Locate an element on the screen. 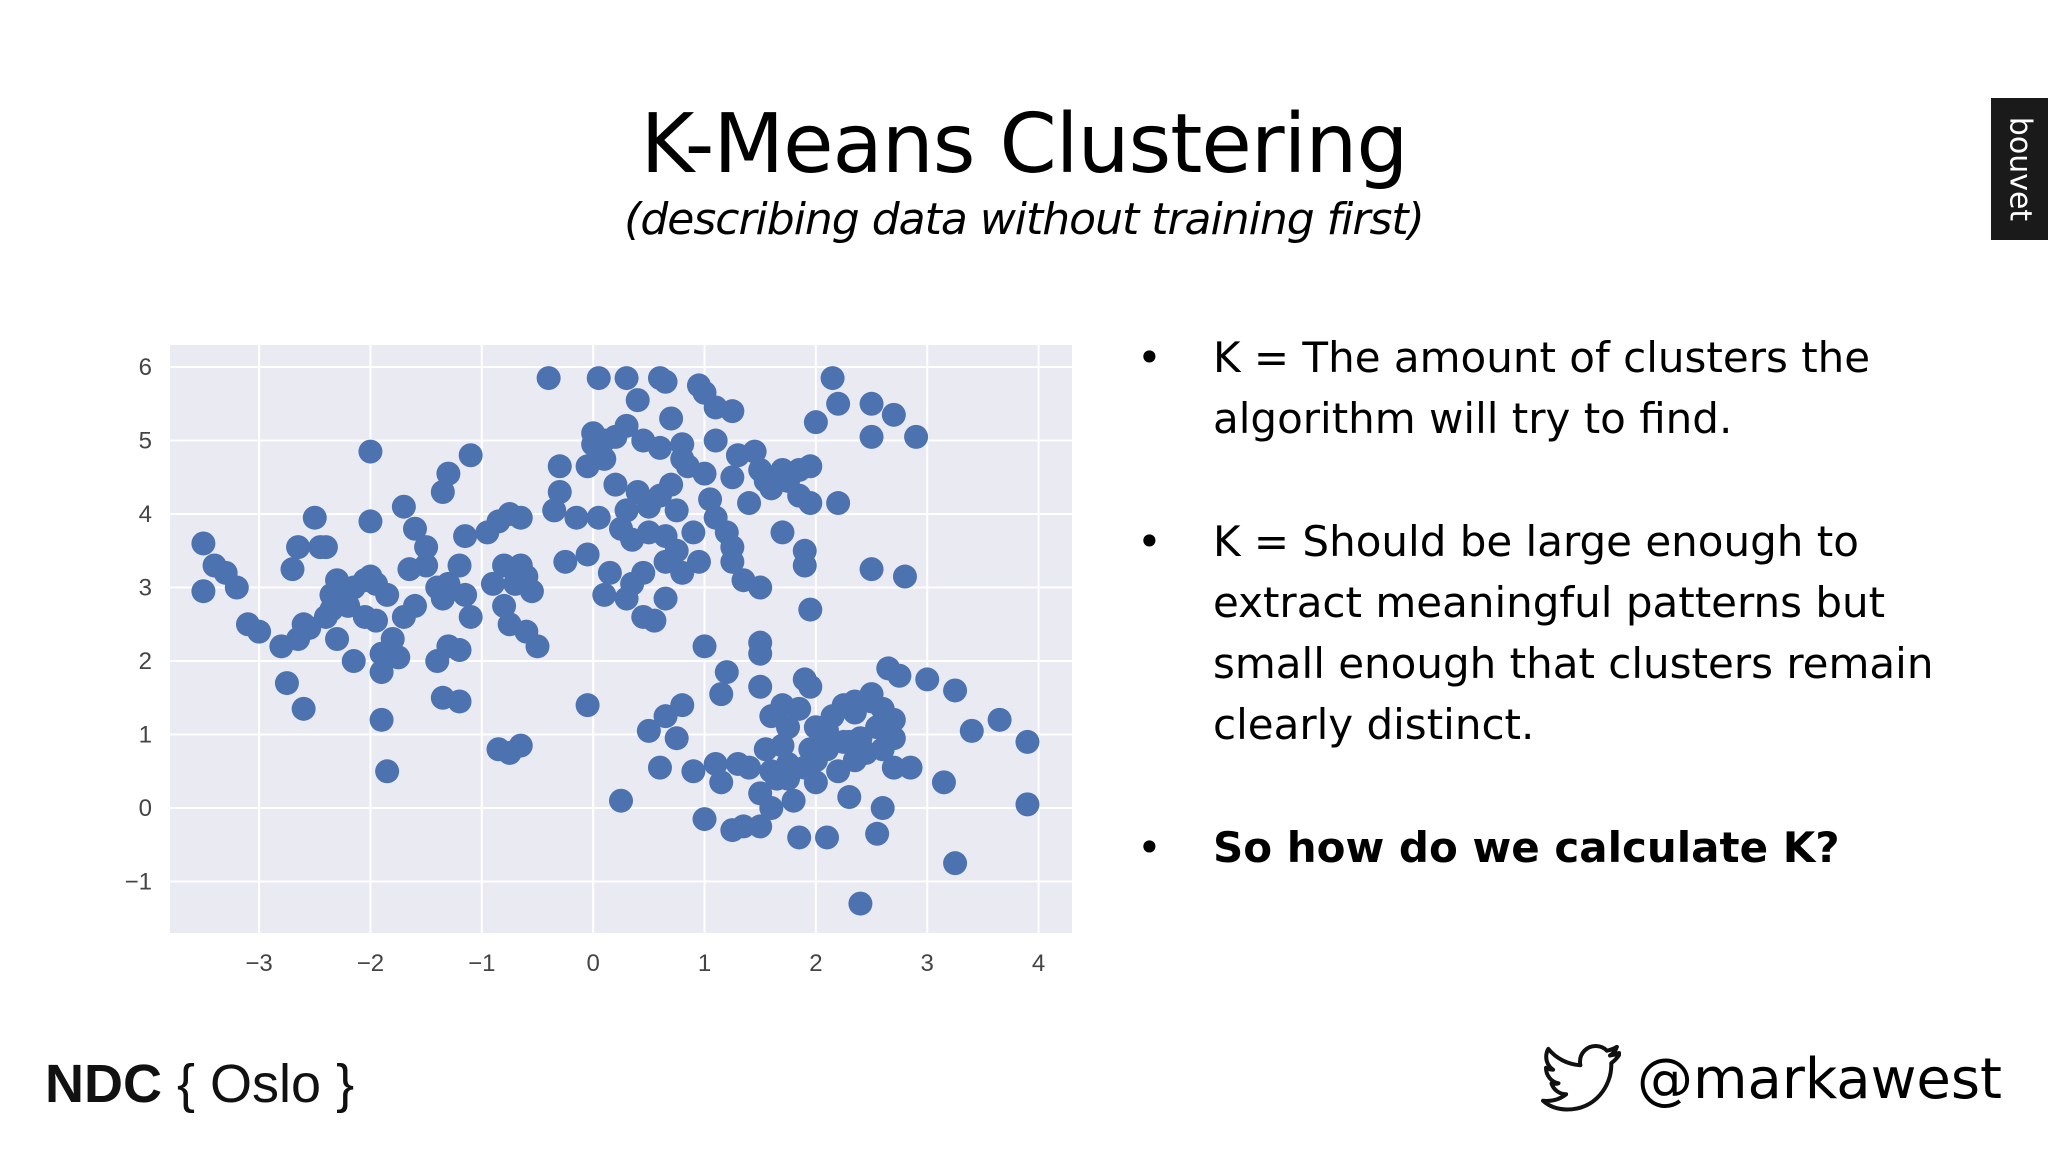 The image size is (2048, 1152). y-tick-label: −1 is located at coordinates (138, 882).